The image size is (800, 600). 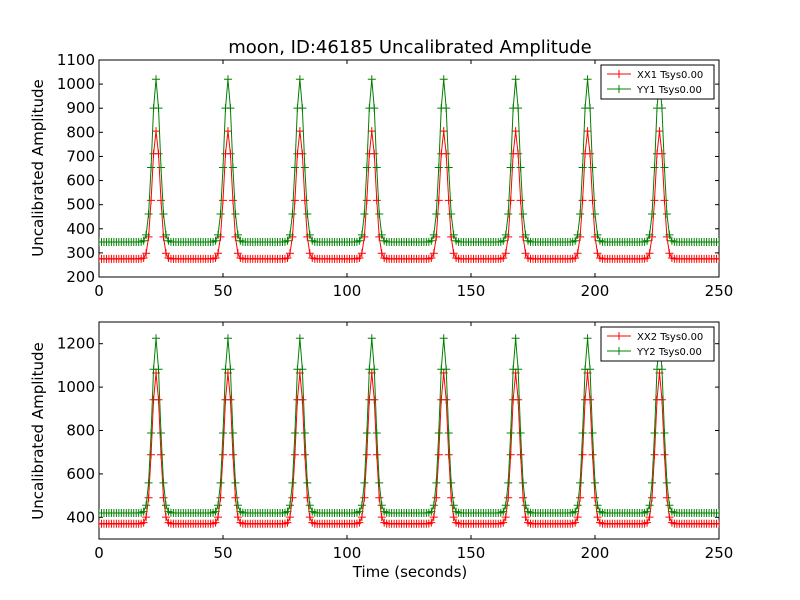 What do you see at coordinates (595, 291) in the screenshot?
I see `x-tick-label: 200` at bounding box center [595, 291].